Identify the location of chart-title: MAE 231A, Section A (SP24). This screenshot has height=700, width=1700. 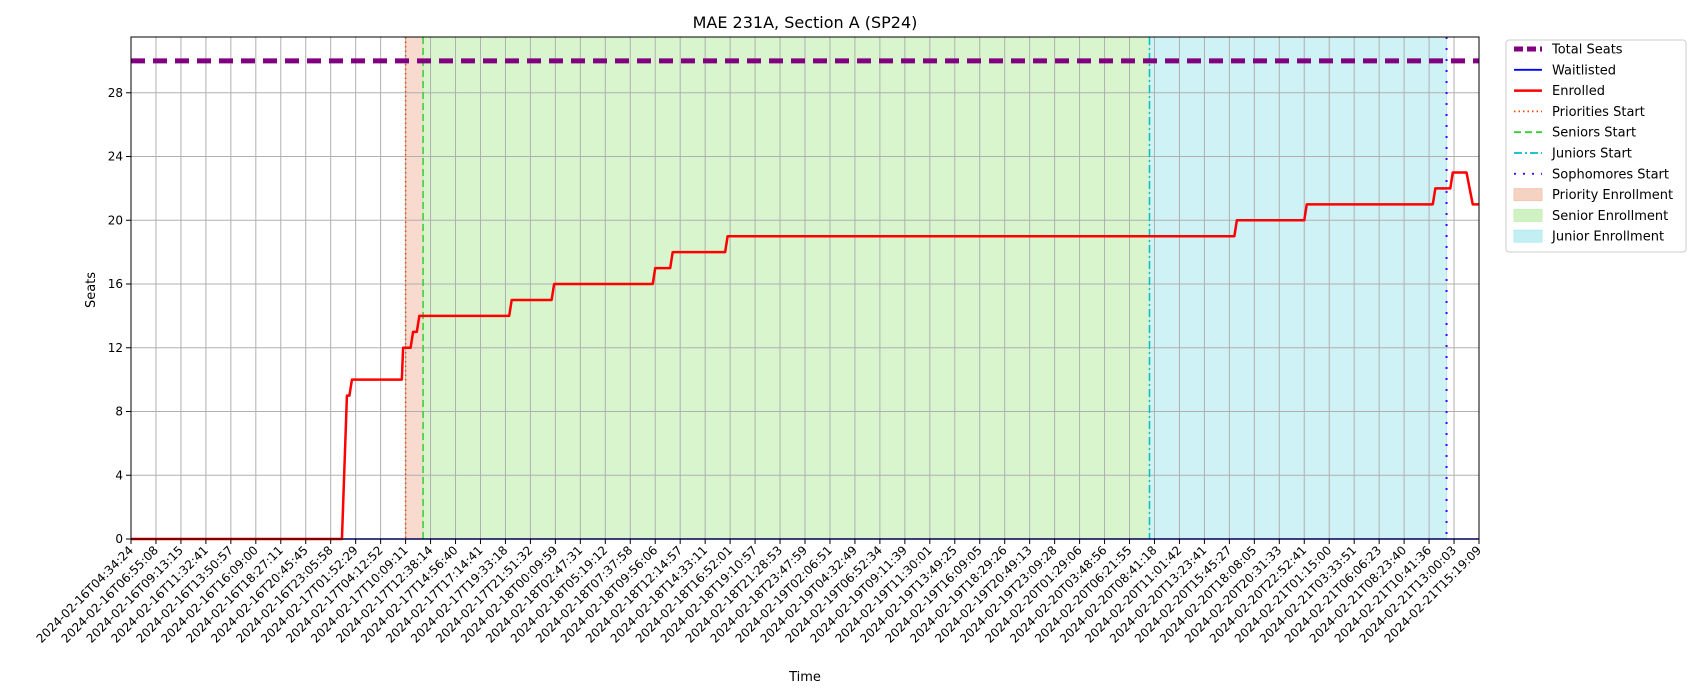
(805, 22).